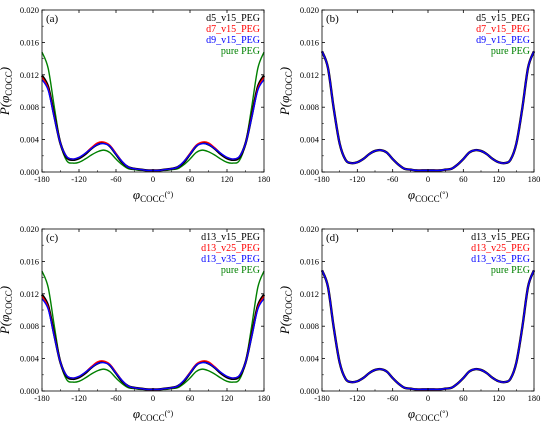  What do you see at coordinates (500, 259) in the screenshot?
I see `legend-entry: d13_v35_PEG` at bounding box center [500, 259].